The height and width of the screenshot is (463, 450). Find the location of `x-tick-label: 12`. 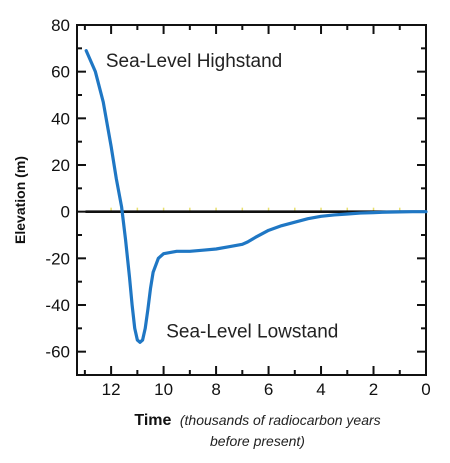

x-tick-label: 12 is located at coordinates (111, 389).